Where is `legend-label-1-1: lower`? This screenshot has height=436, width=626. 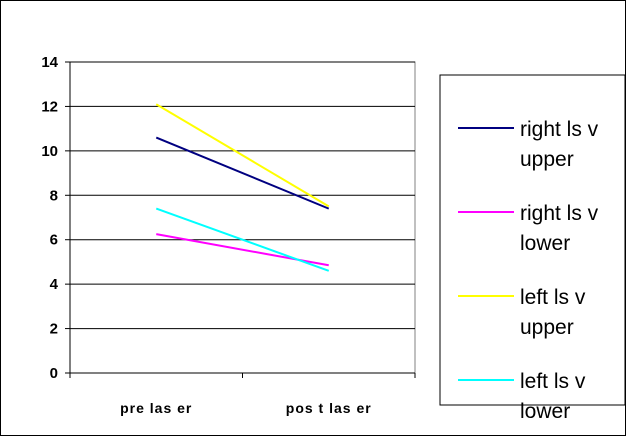 legend-label-1-1: lower is located at coordinates (545, 243).